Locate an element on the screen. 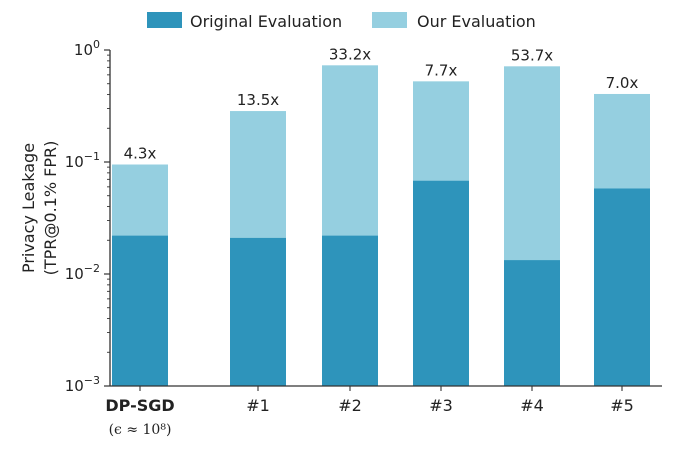  bar-ratio-label-6: 7.0x is located at coordinates (622, 83).